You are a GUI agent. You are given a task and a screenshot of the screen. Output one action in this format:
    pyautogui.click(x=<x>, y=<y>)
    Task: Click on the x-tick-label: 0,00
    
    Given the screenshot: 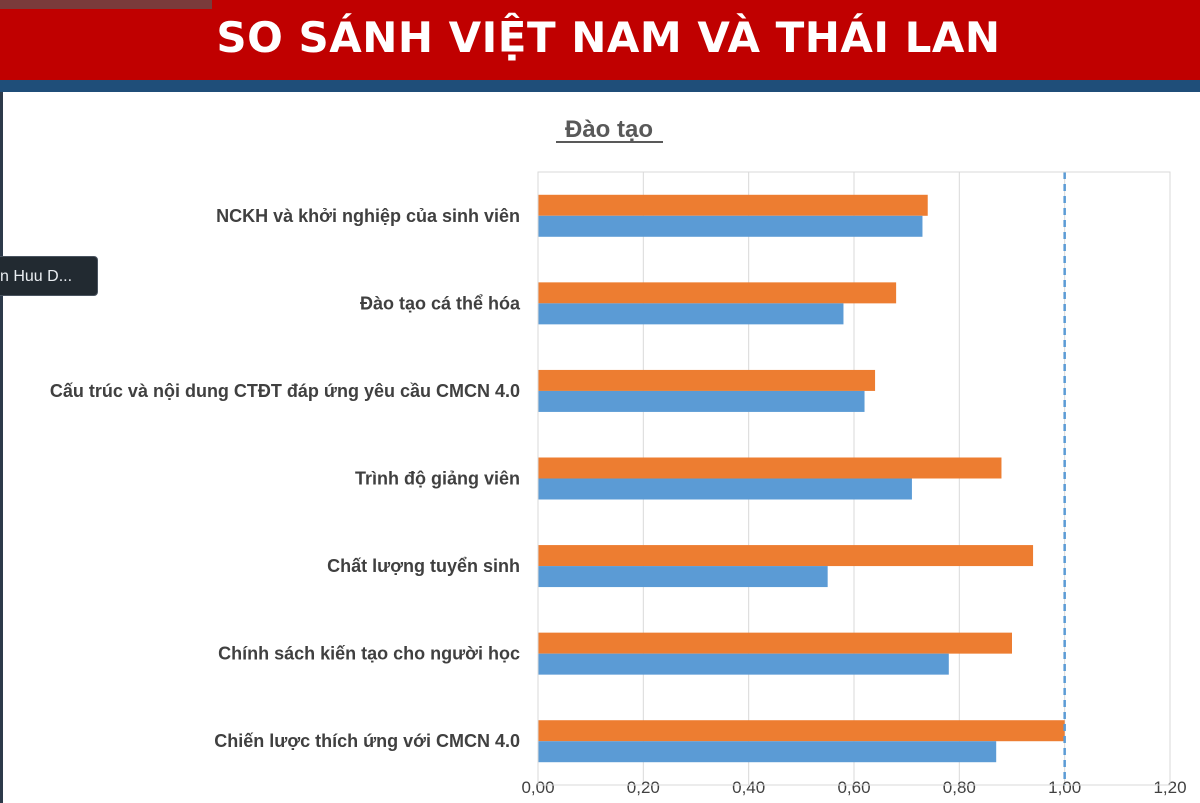 What is the action you would take?
    pyautogui.click(x=537, y=787)
    